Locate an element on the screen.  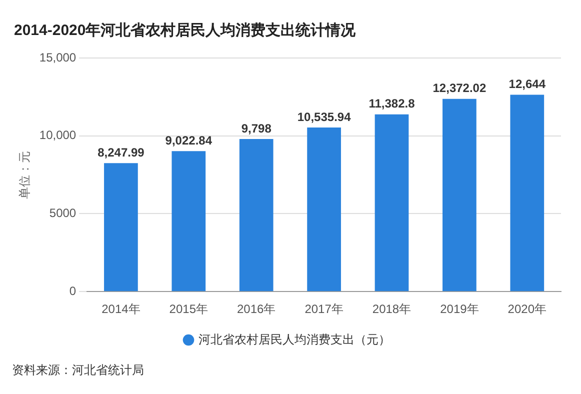
data-label: 9,798 is located at coordinates (256, 128).